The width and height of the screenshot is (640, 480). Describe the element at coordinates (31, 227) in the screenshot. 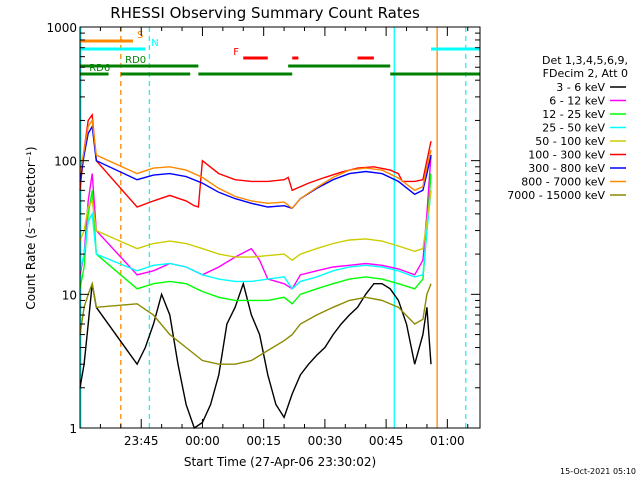

I see `y-axis-label: Count Rate (s⁻¹ detector⁻¹)` at that location.